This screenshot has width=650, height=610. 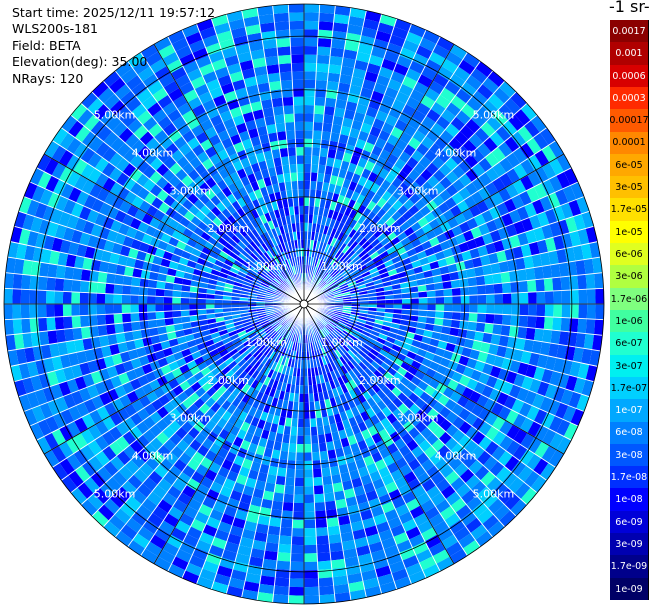 I want to click on colorbar-segment: 1.7e-08, so click(x=629, y=477).